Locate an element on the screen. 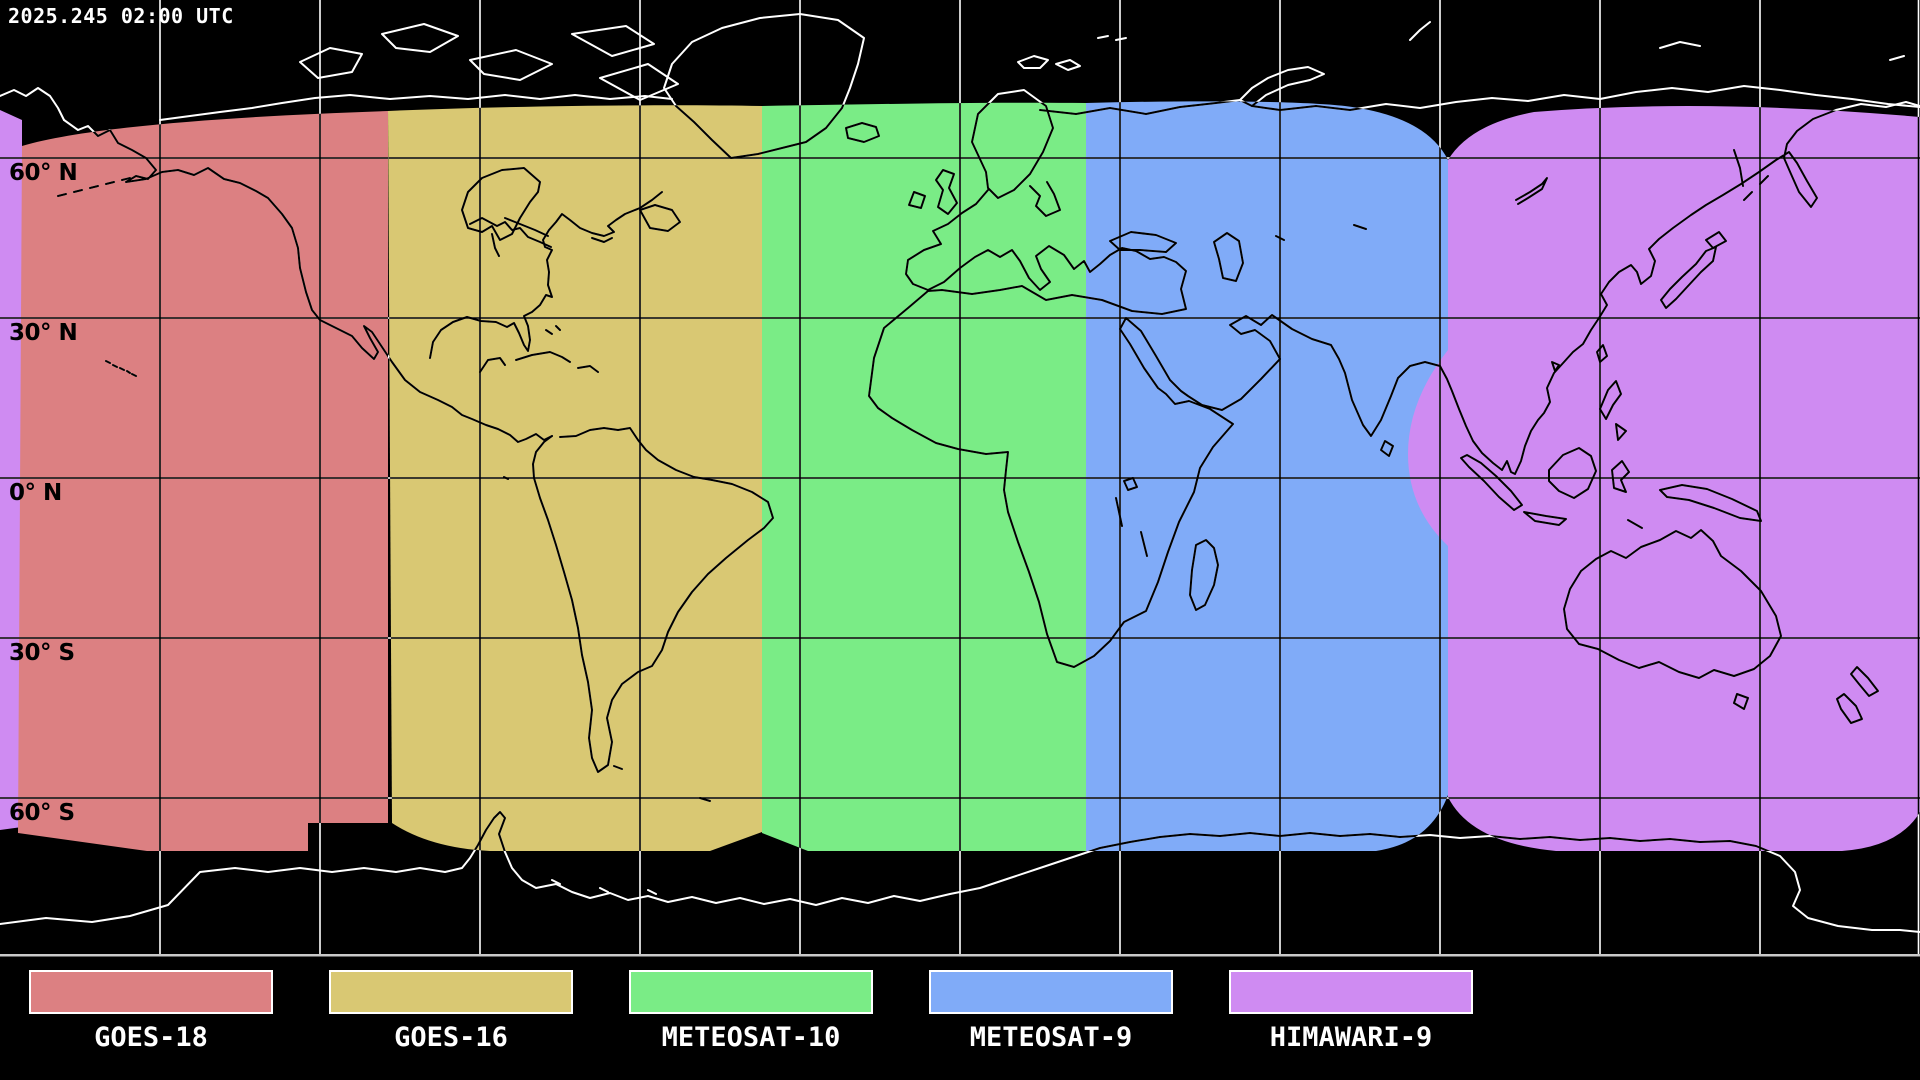  legend-item-meteosat-9: METEOSAT-9 is located at coordinates (1051, 1011).